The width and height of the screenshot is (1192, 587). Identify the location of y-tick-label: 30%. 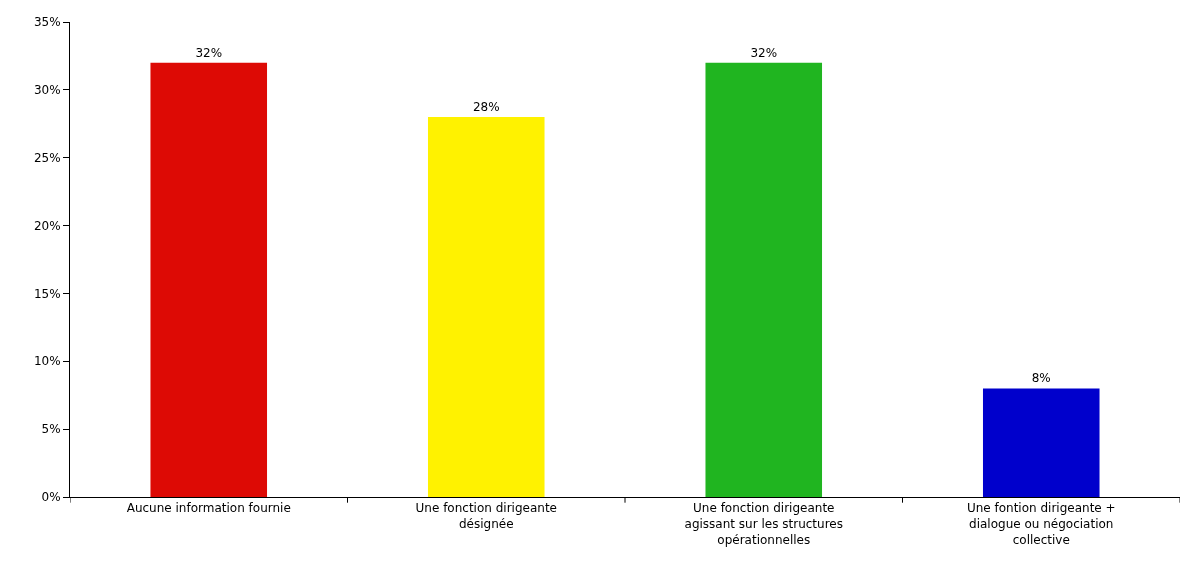
(47, 90).